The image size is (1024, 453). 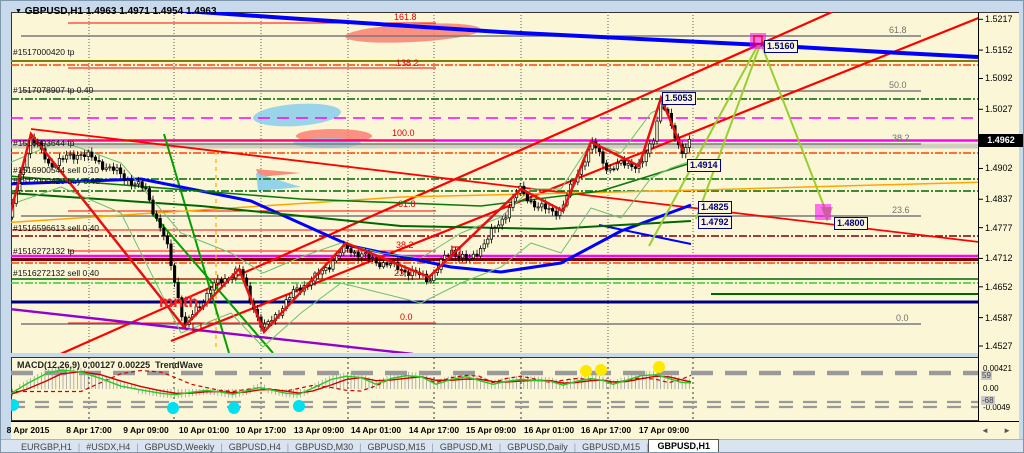 What do you see at coordinates (1001, 140) in the screenshot?
I see `current-price-box: 1.4962` at bounding box center [1001, 140].